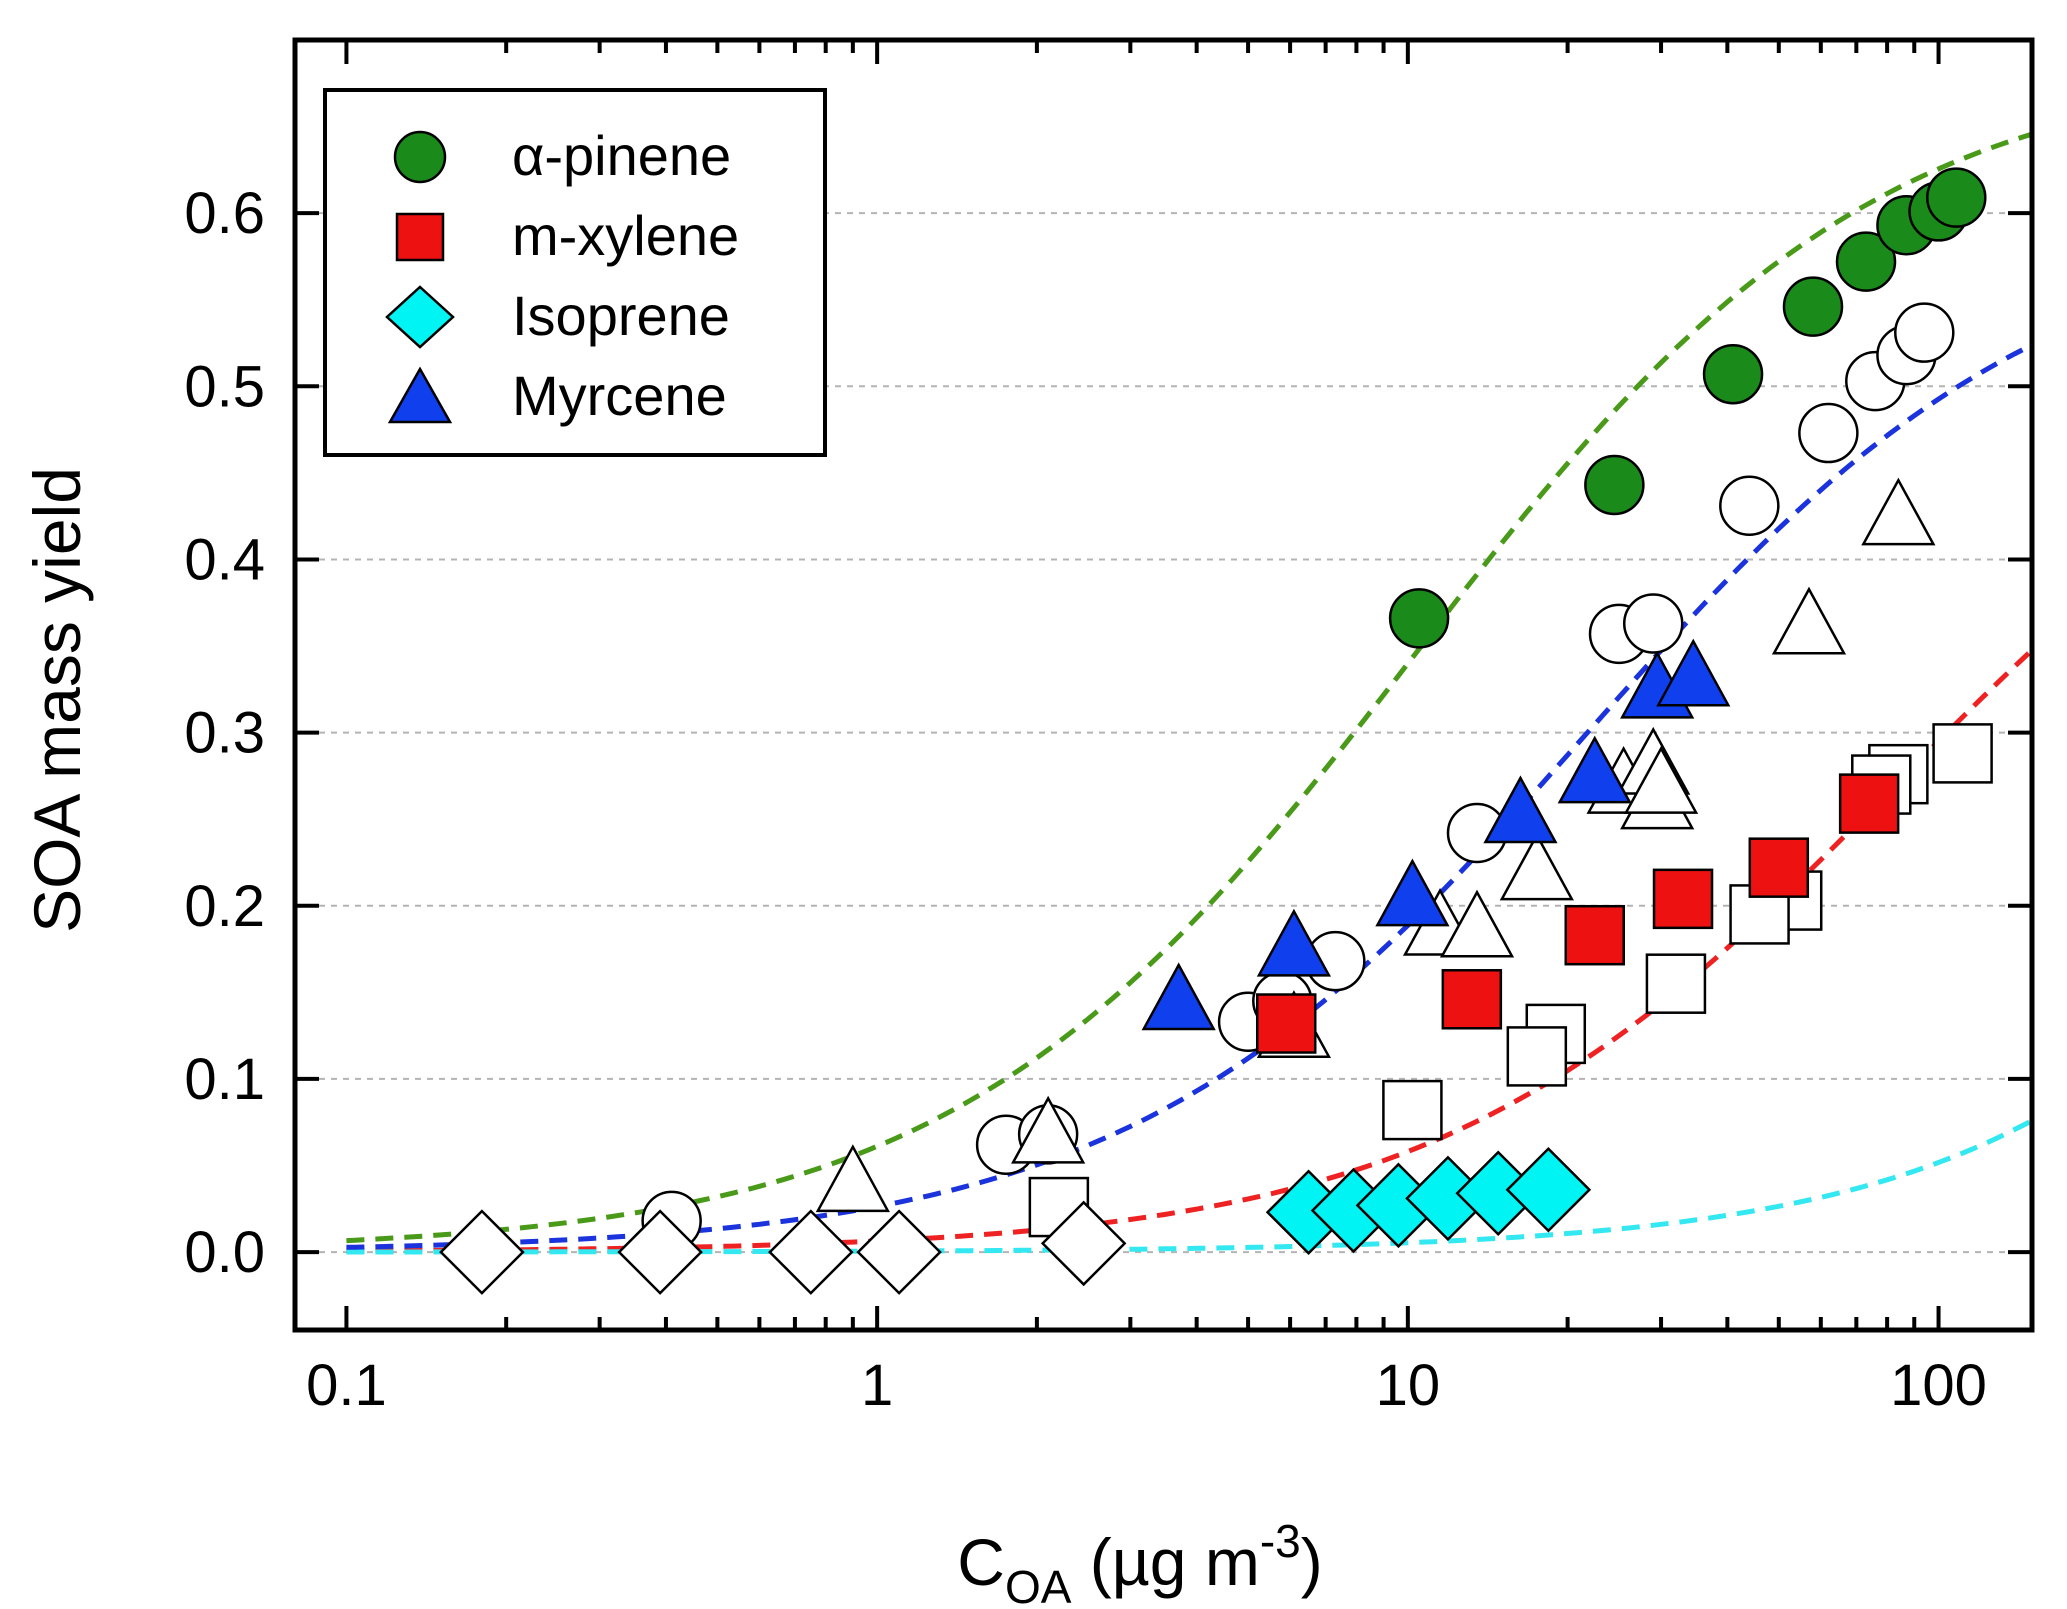 The width and height of the screenshot is (2067, 1609). I want to click on y-tick-label: 0.5, so click(224, 386).